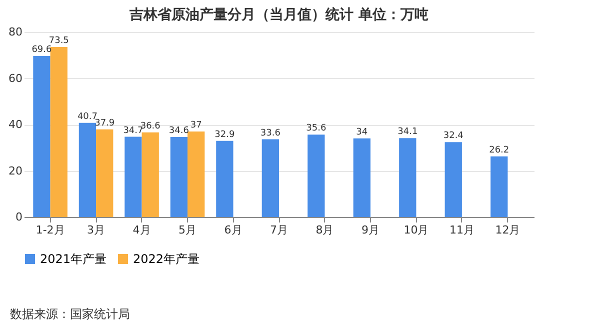 The width and height of the screenshot is (590, 330). I want to click on data-label: 32.4, so click(453, 136).